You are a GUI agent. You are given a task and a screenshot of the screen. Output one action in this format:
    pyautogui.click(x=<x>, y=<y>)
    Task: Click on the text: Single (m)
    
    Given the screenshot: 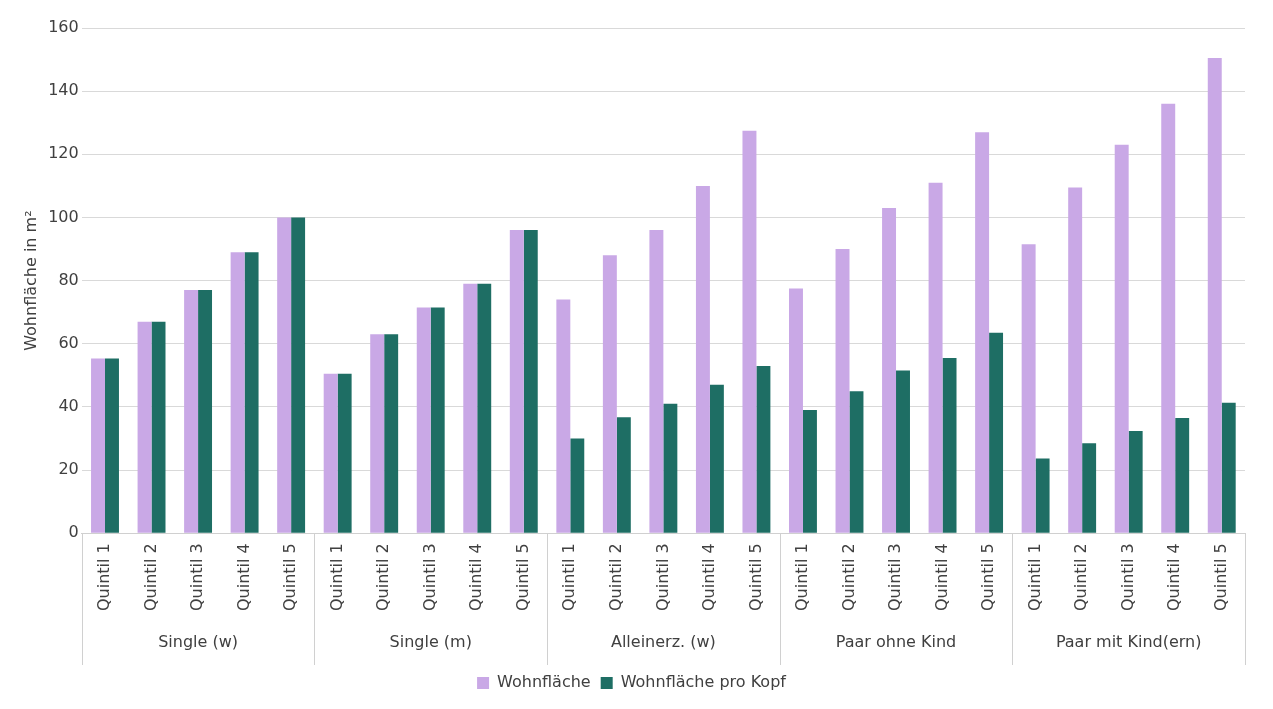 What is the action you would take?
    pyautogui.click(x=430, y=642)
    